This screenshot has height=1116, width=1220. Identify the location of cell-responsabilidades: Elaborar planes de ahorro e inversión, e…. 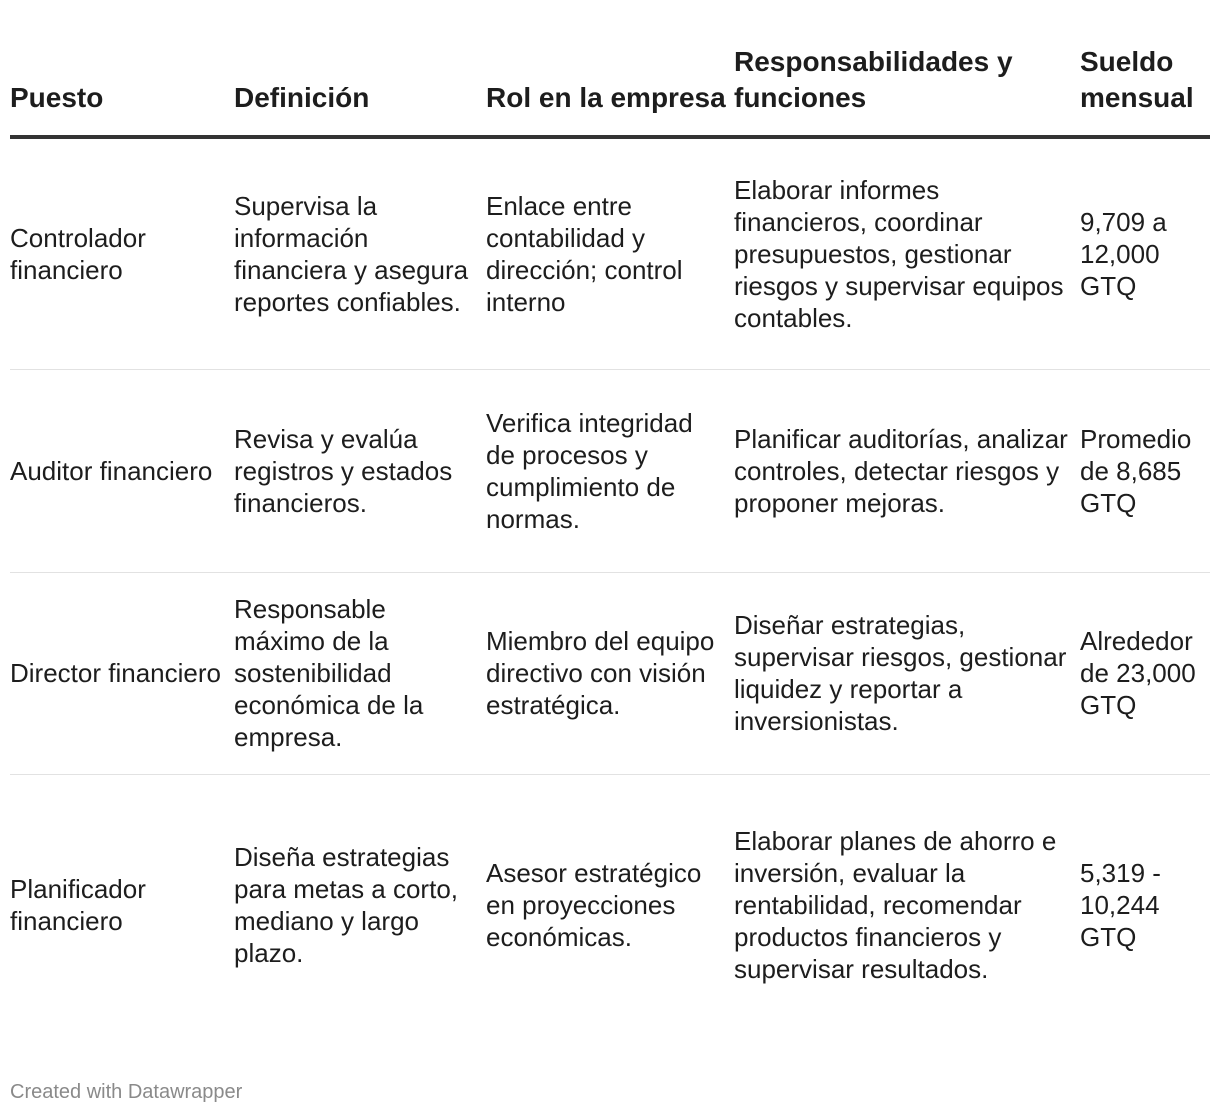
(895, 905).